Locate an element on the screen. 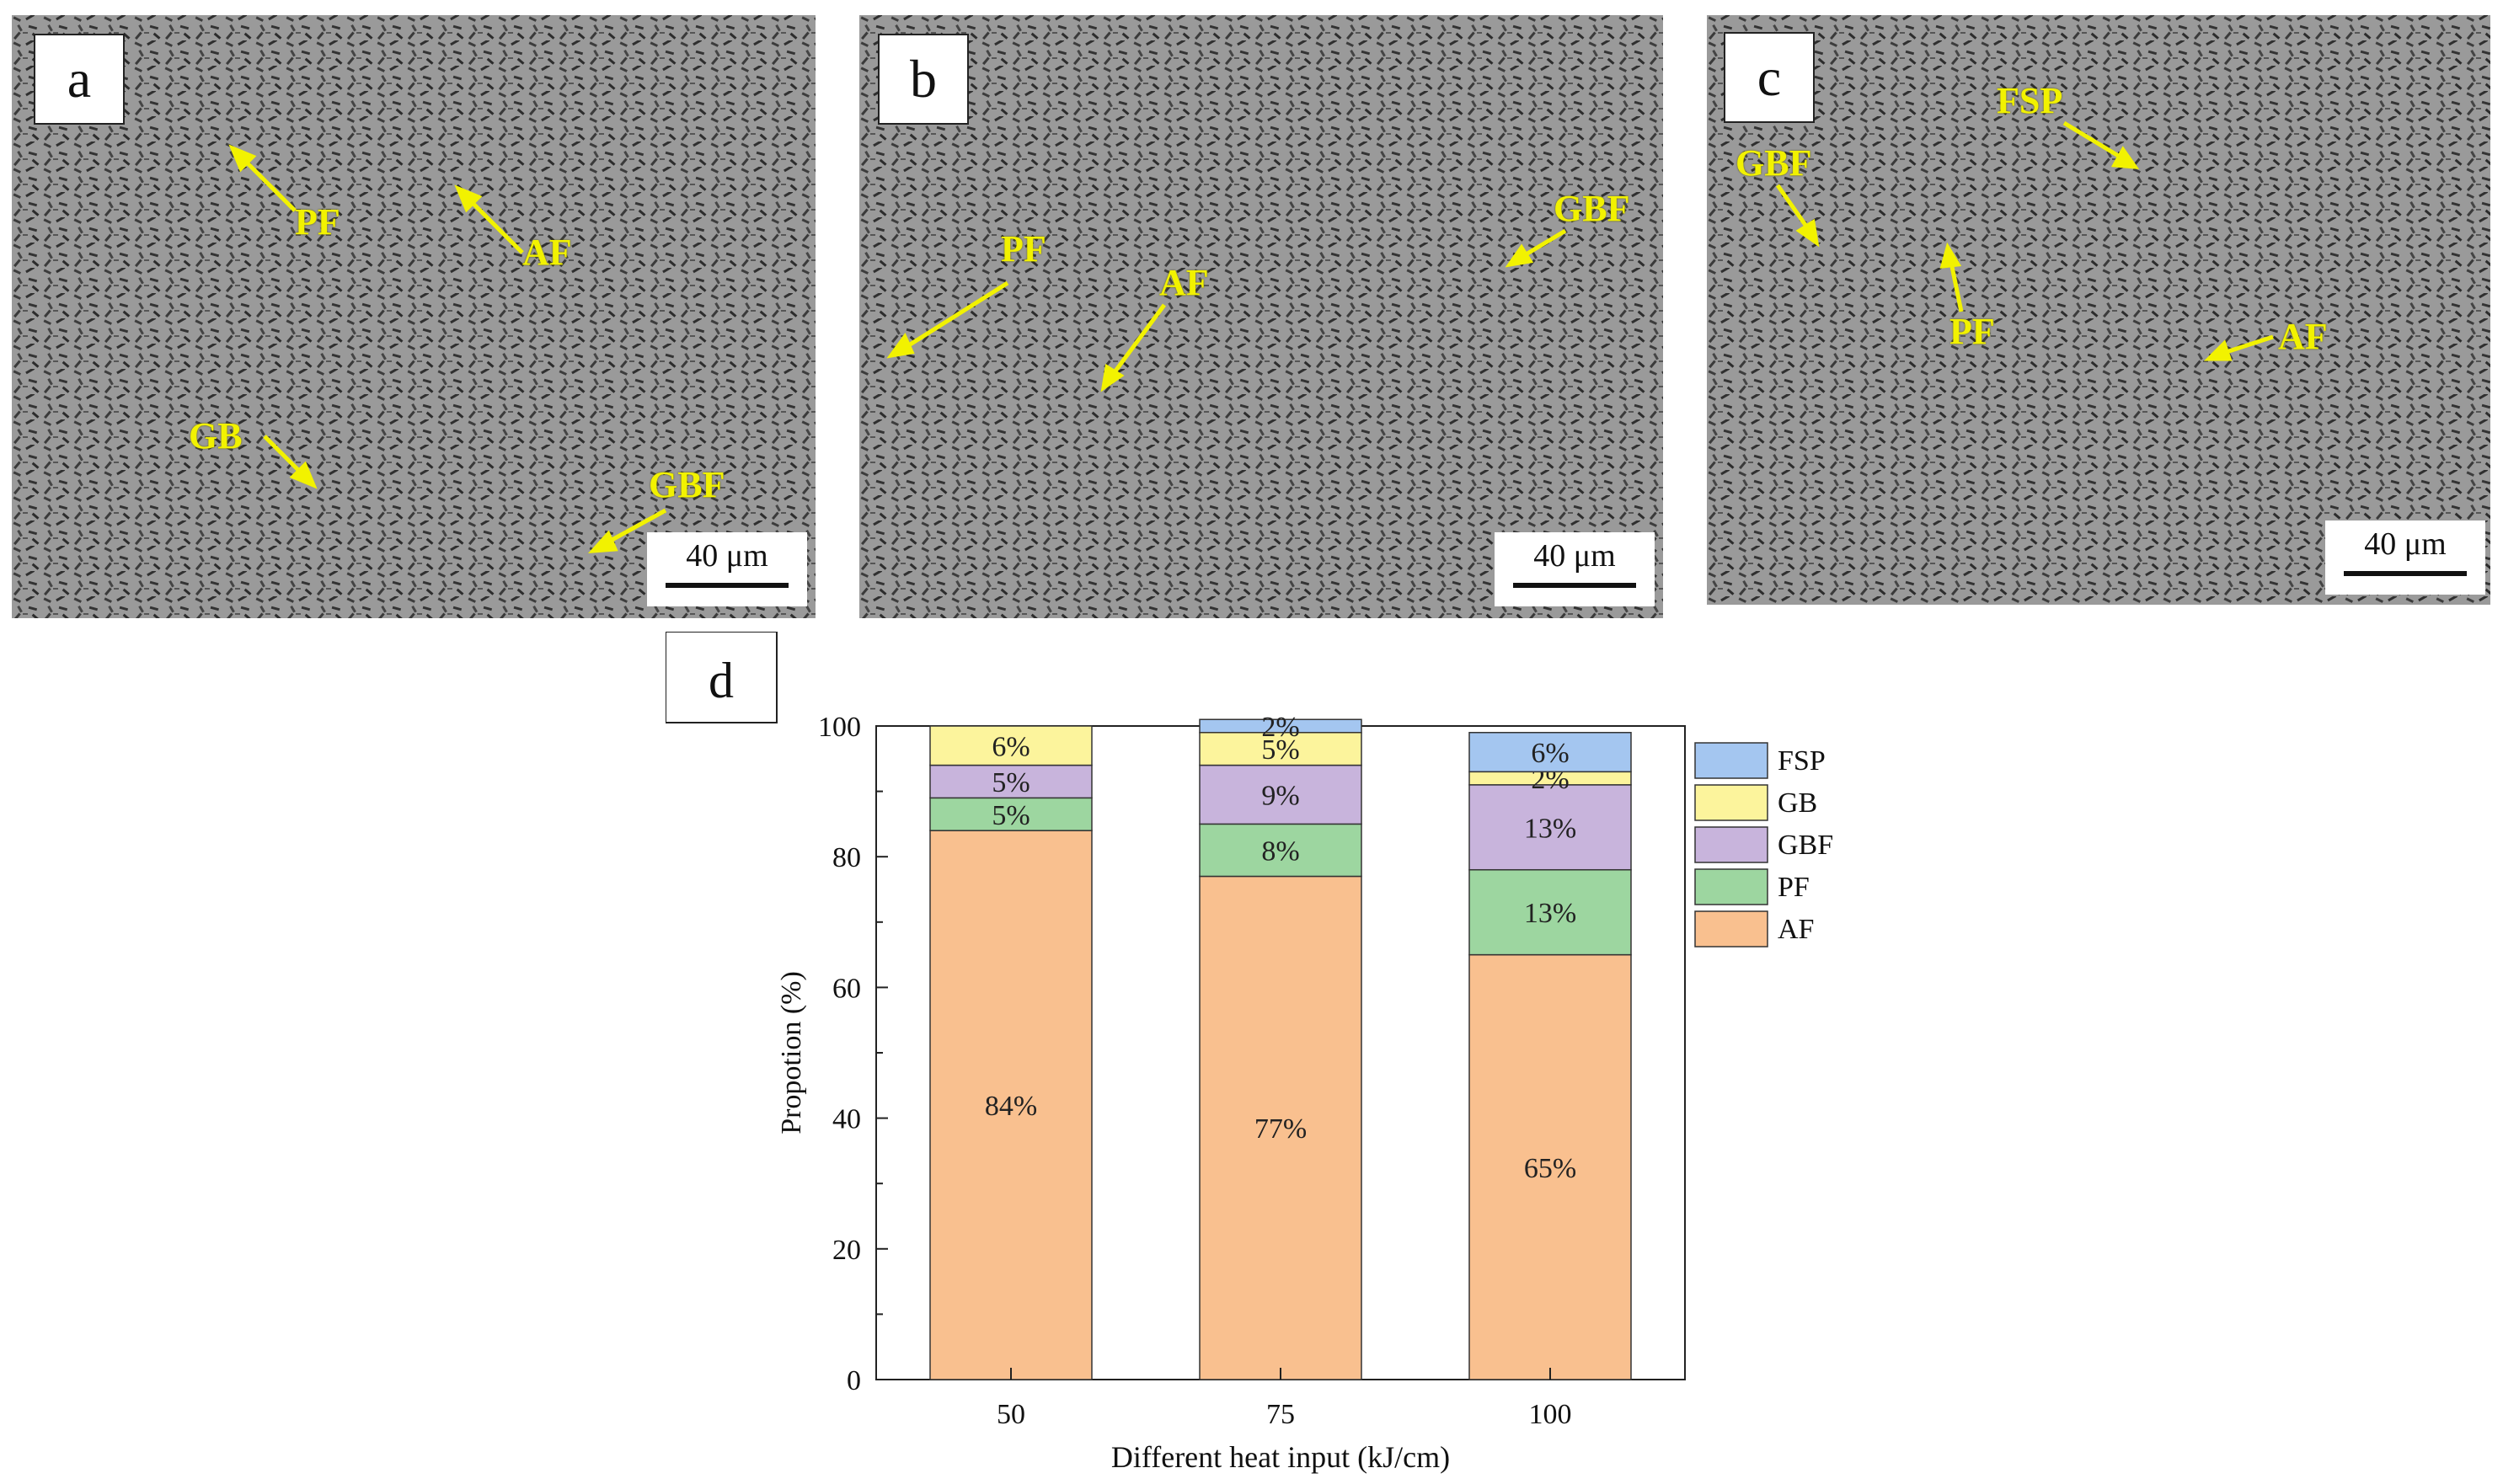  x-axis-label: Different heat input (kJ/cm) is located at coordinates (1280, 1457).